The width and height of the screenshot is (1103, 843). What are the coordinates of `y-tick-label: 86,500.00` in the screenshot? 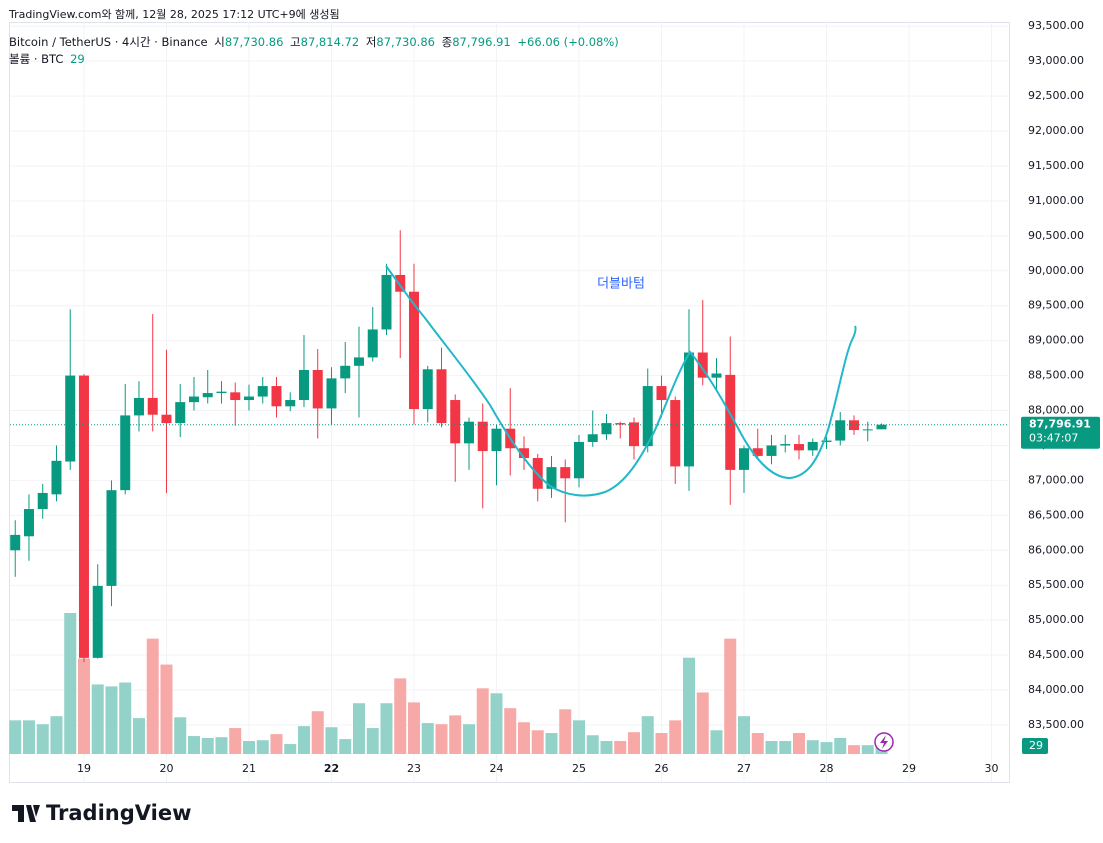 It's located at (1056, 514).